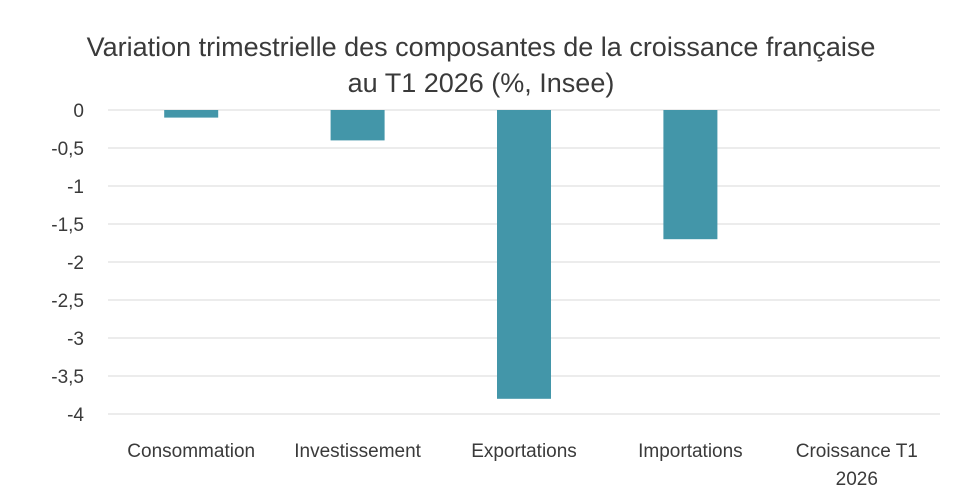 The image size is (962, 500). What do you see at coordinates (191, 451) in the screenshot?
I see `x-tick-label: Consommation` at bounding box center [191, 451].